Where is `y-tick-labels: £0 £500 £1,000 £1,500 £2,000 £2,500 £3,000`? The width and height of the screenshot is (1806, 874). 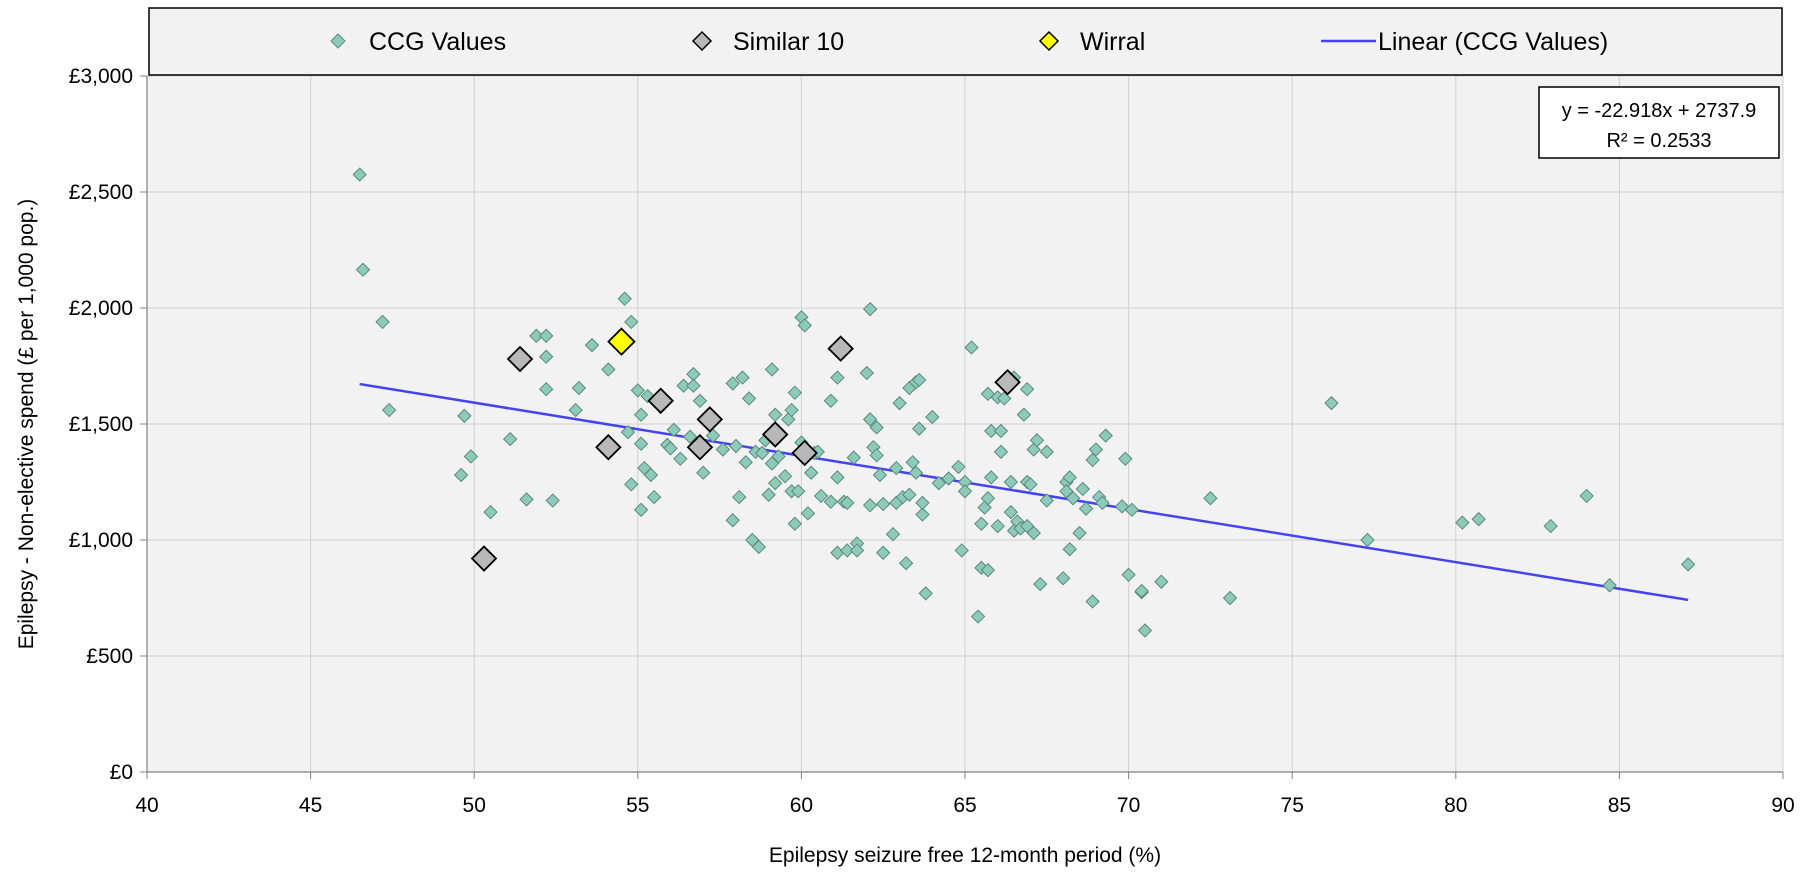
y-tick-labels: £0 £500 £1,000 £1,500 £2,000 £2,500 £3,000 is located at coordinates (108, 424).